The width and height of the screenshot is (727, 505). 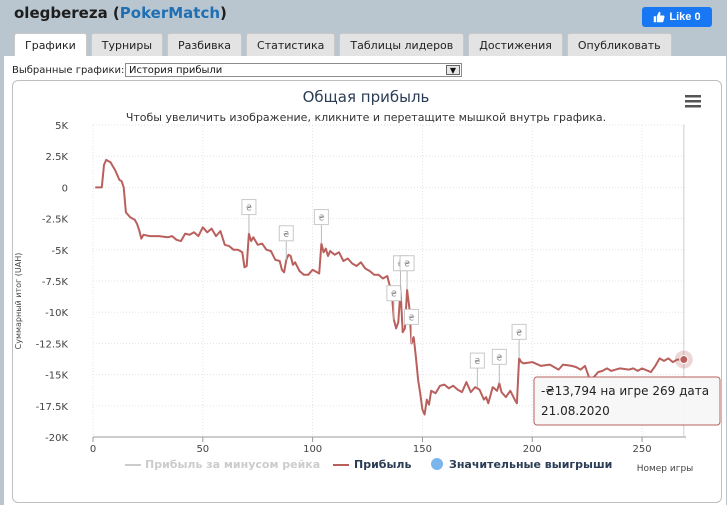 I want to click on player-title: olegbereza (PokerMatch), so click(x=120, y=13).